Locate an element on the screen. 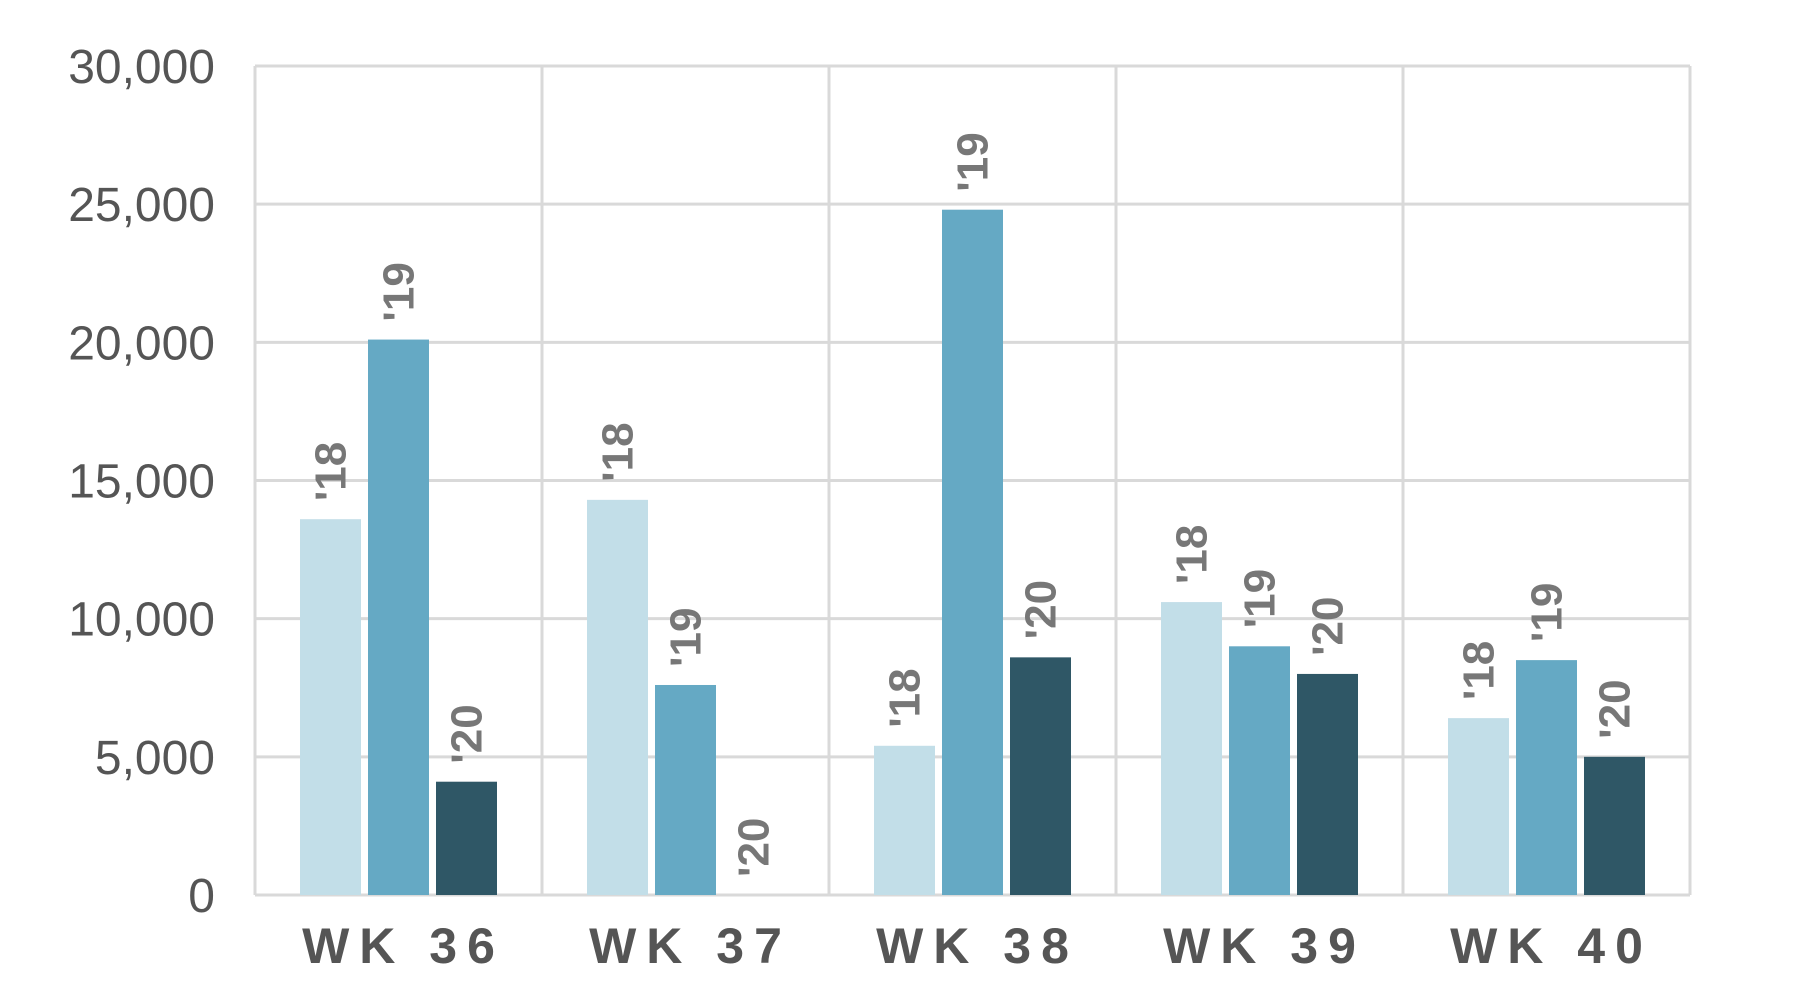  x-category-label: WK 40 is located at coordinates (1551, 946).